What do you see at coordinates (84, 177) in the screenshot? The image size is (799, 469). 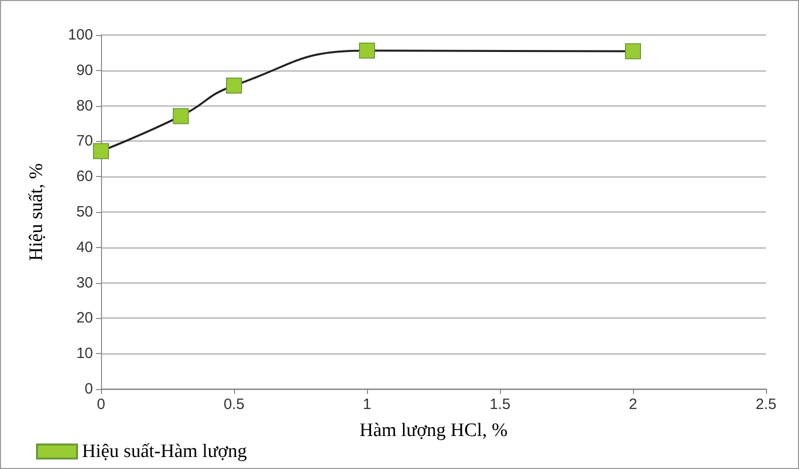 I see `y-tick-label: 60` at bounding box center [84, 177].